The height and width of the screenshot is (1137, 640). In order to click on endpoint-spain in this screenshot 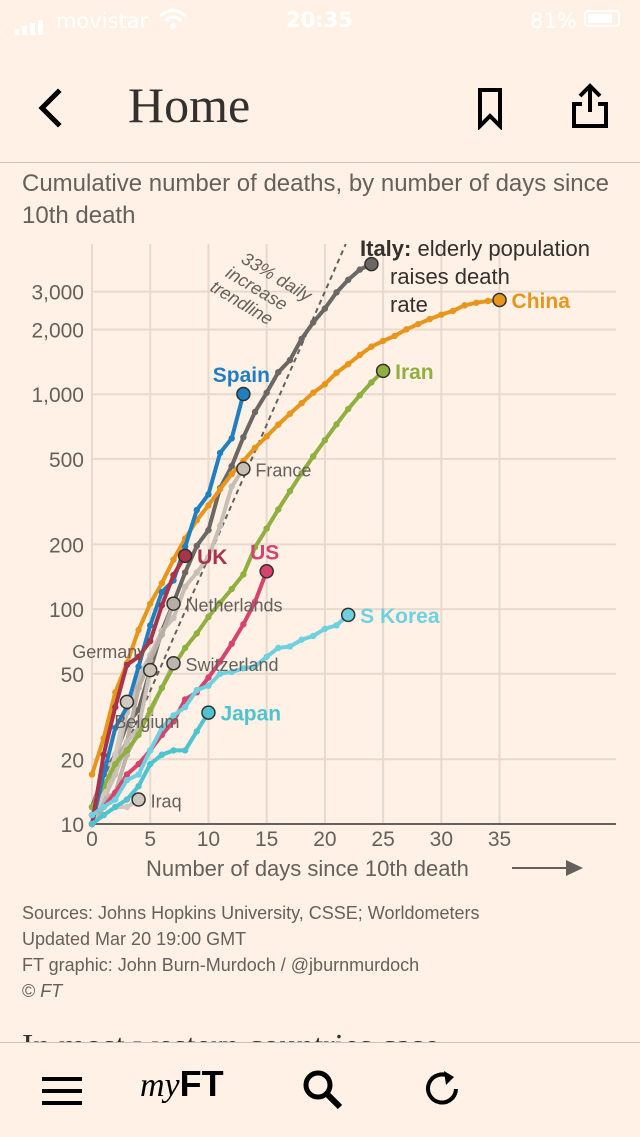, I will do `click(243, 394)`.